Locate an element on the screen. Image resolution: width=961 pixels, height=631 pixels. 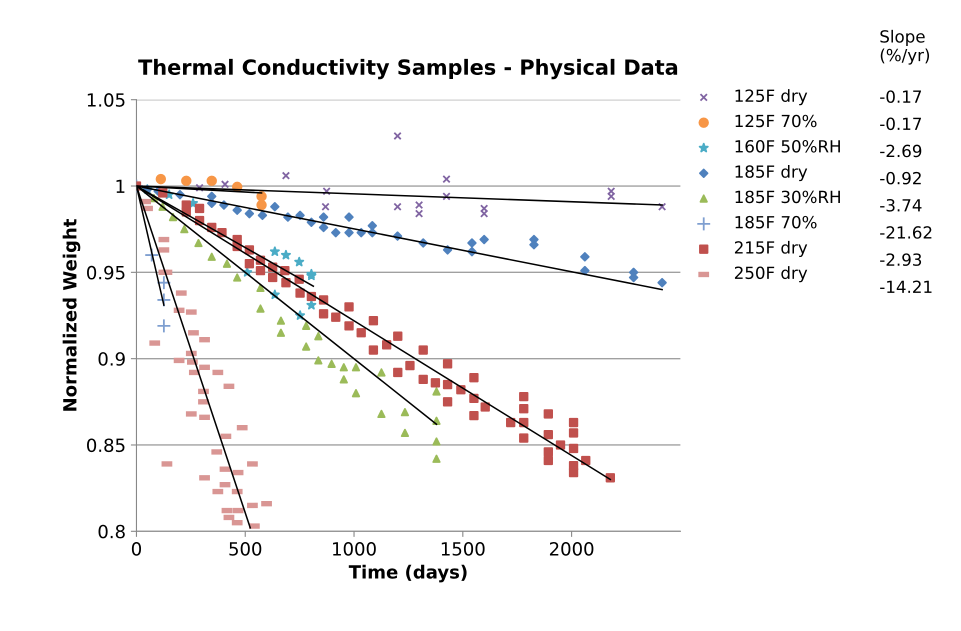
chart-title: Thermal Conductivity Samples - Physical Data is located at coordinates (408, 69).